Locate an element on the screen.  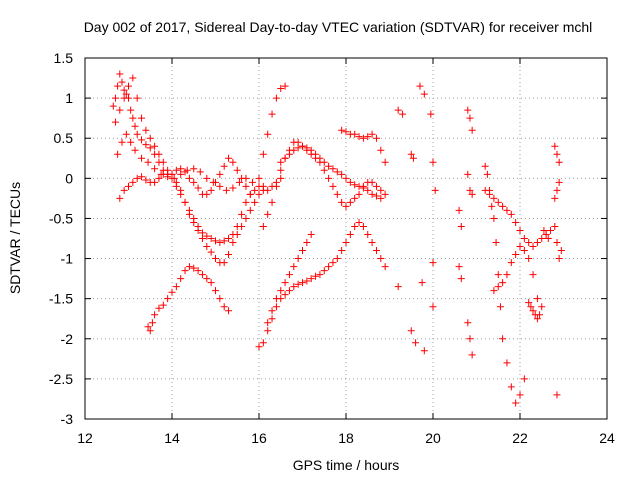
y-tick-label: -3 is located at coordinates (67, 419).